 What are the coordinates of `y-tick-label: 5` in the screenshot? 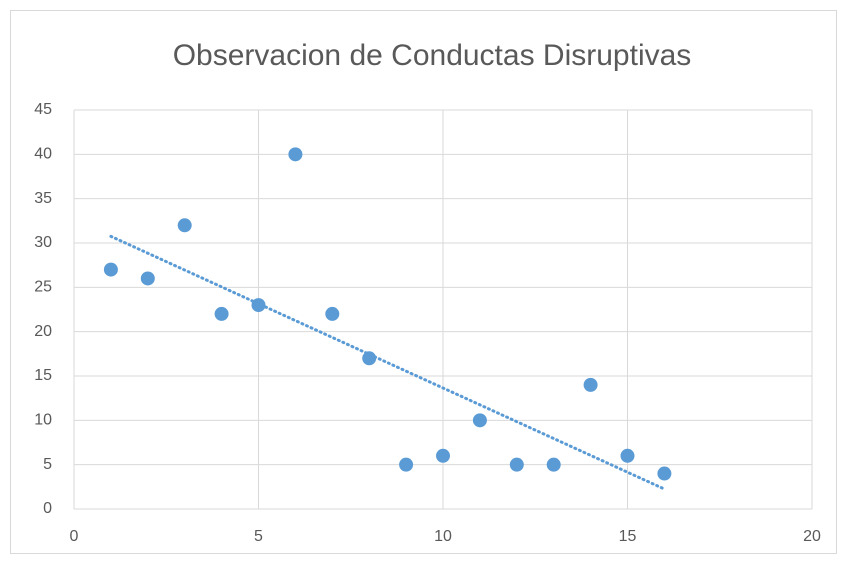 It's located at (47, 464).